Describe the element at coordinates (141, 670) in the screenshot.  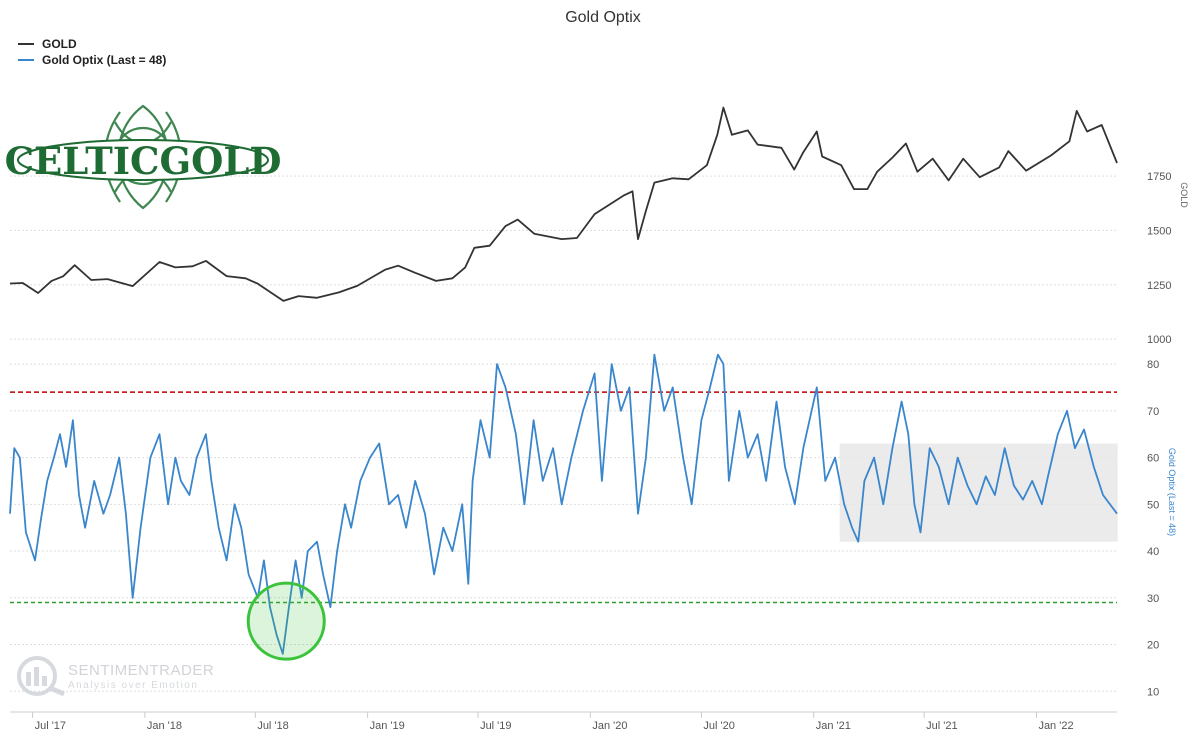
I see `sentimentrader-name: SENTIMENTRADER` at that location.